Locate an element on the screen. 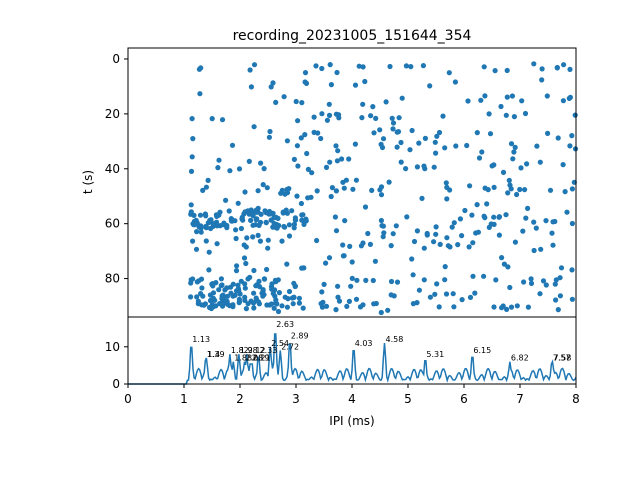  peak-label: 2.89 is located at coordinates (300, 335).